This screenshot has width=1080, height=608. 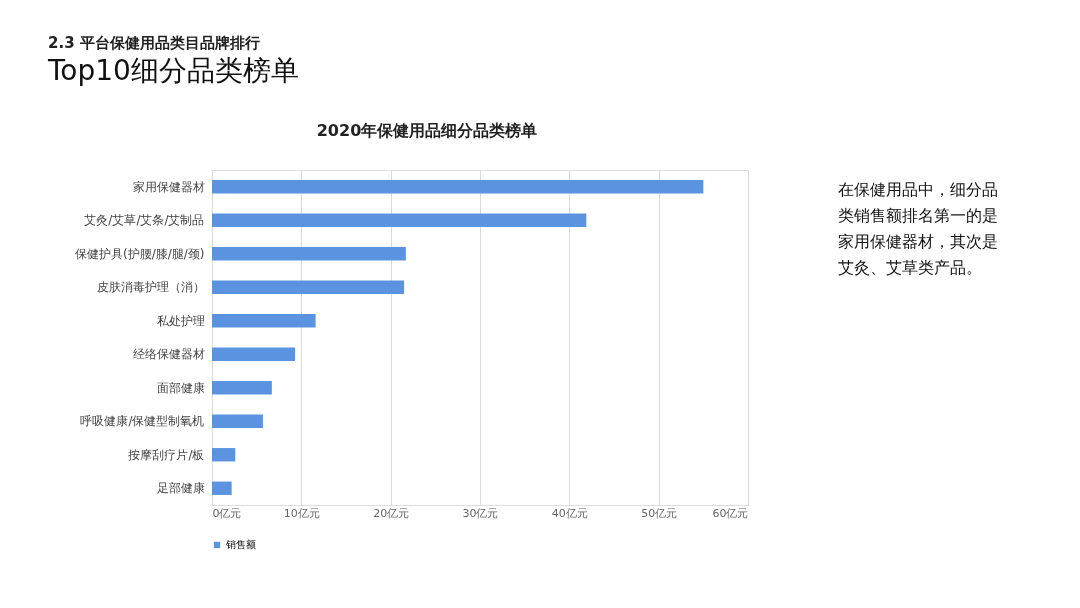 I want to click on chart-title: 2020年保健用品细分品类榜单, so click(x=427, y=130).